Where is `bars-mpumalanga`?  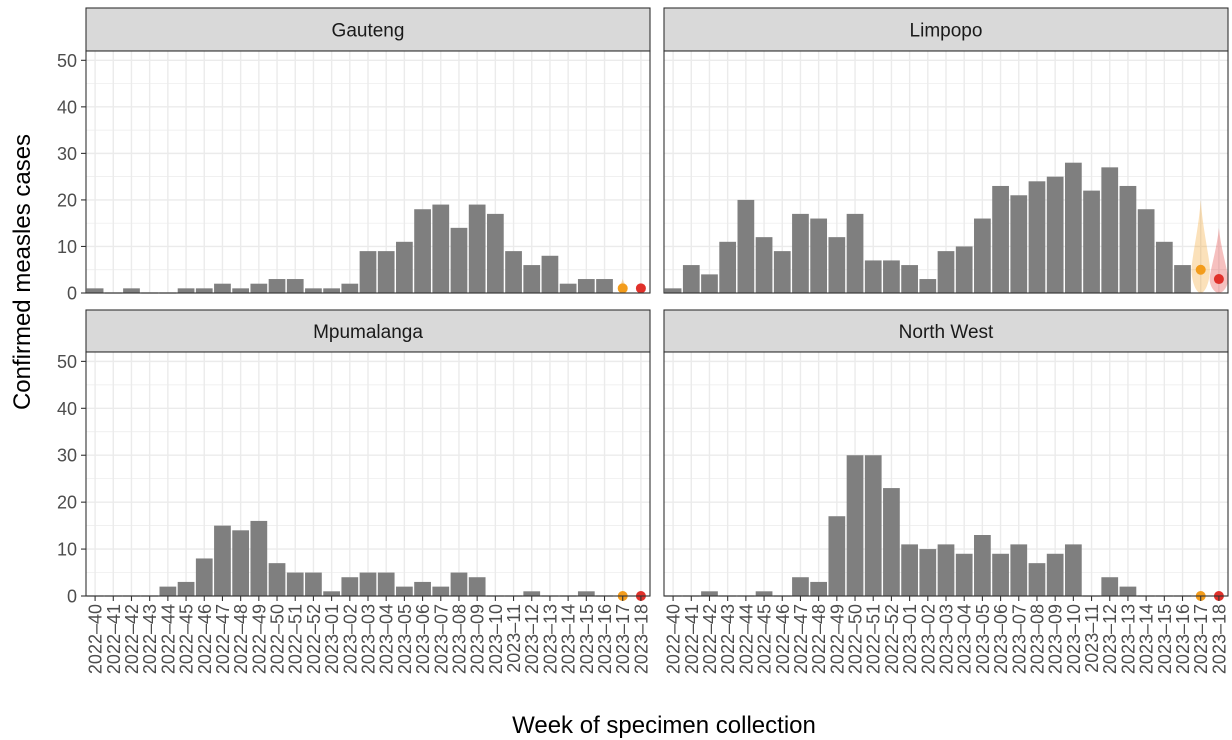
bars-mpumalanga is located at coordinates (349, 558).